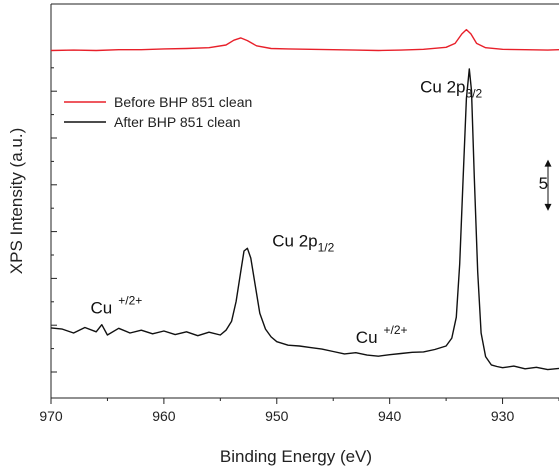  What do you see at coordinates (451, 89) in the screenshot?
I see `peak-annotation: Cu 2p3/2` at bounding box center [451, 89].